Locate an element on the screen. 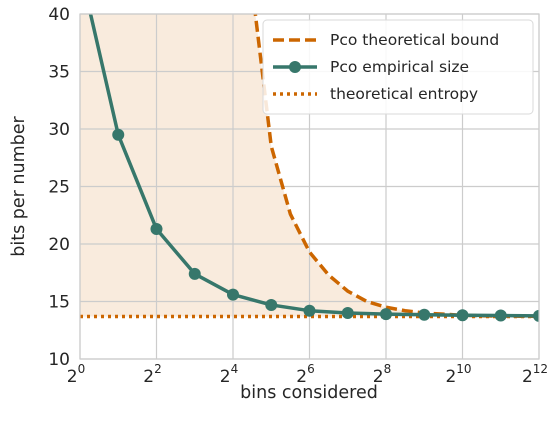 The height and width of the screenshot is (427, 554). y-tick-label: 35 is located at coordinates (59, 73).